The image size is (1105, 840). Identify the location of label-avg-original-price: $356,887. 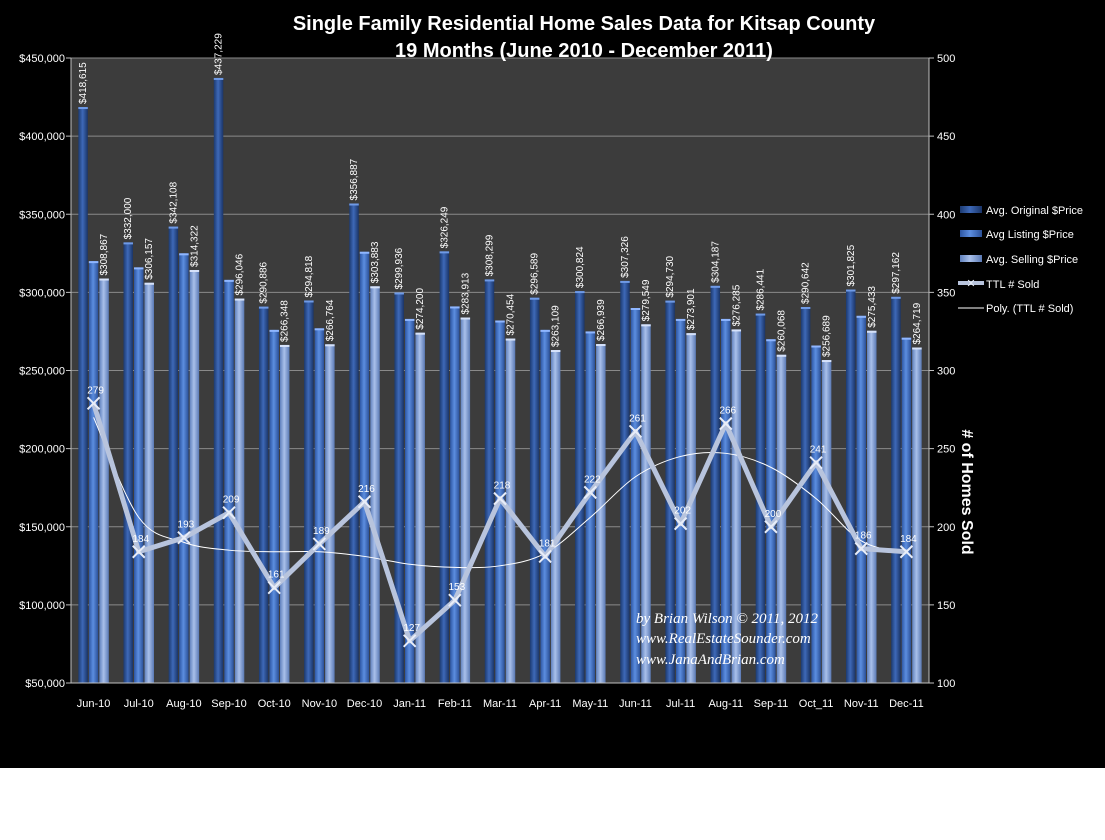
(354, 179).